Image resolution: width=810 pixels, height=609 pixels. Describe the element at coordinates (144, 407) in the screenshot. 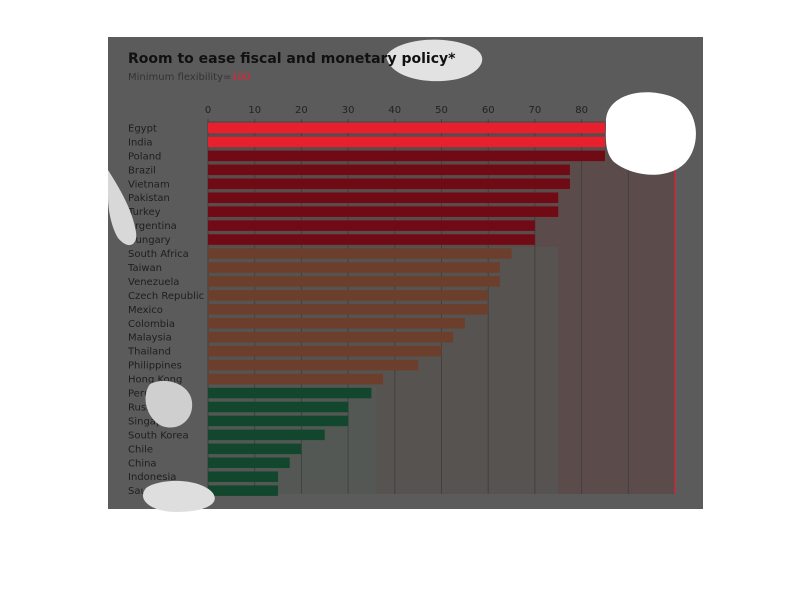

I see `category-label: Russia` at that location.